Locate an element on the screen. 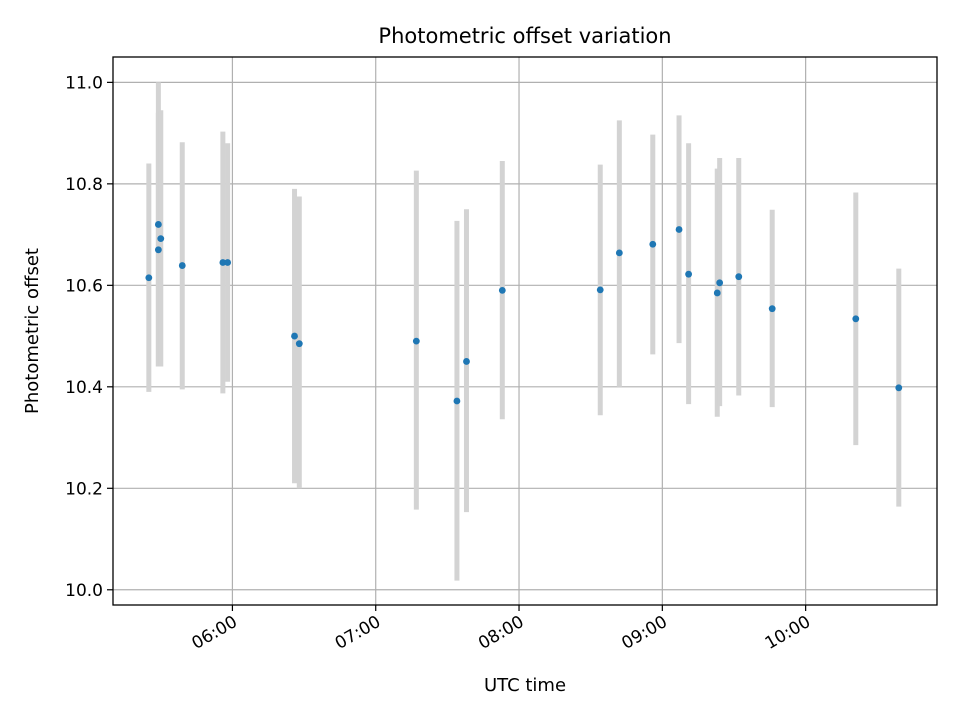 The height and width of the screenshot is (720, 960). x-axis-label: UTC time is located at coordinates (525, 685).